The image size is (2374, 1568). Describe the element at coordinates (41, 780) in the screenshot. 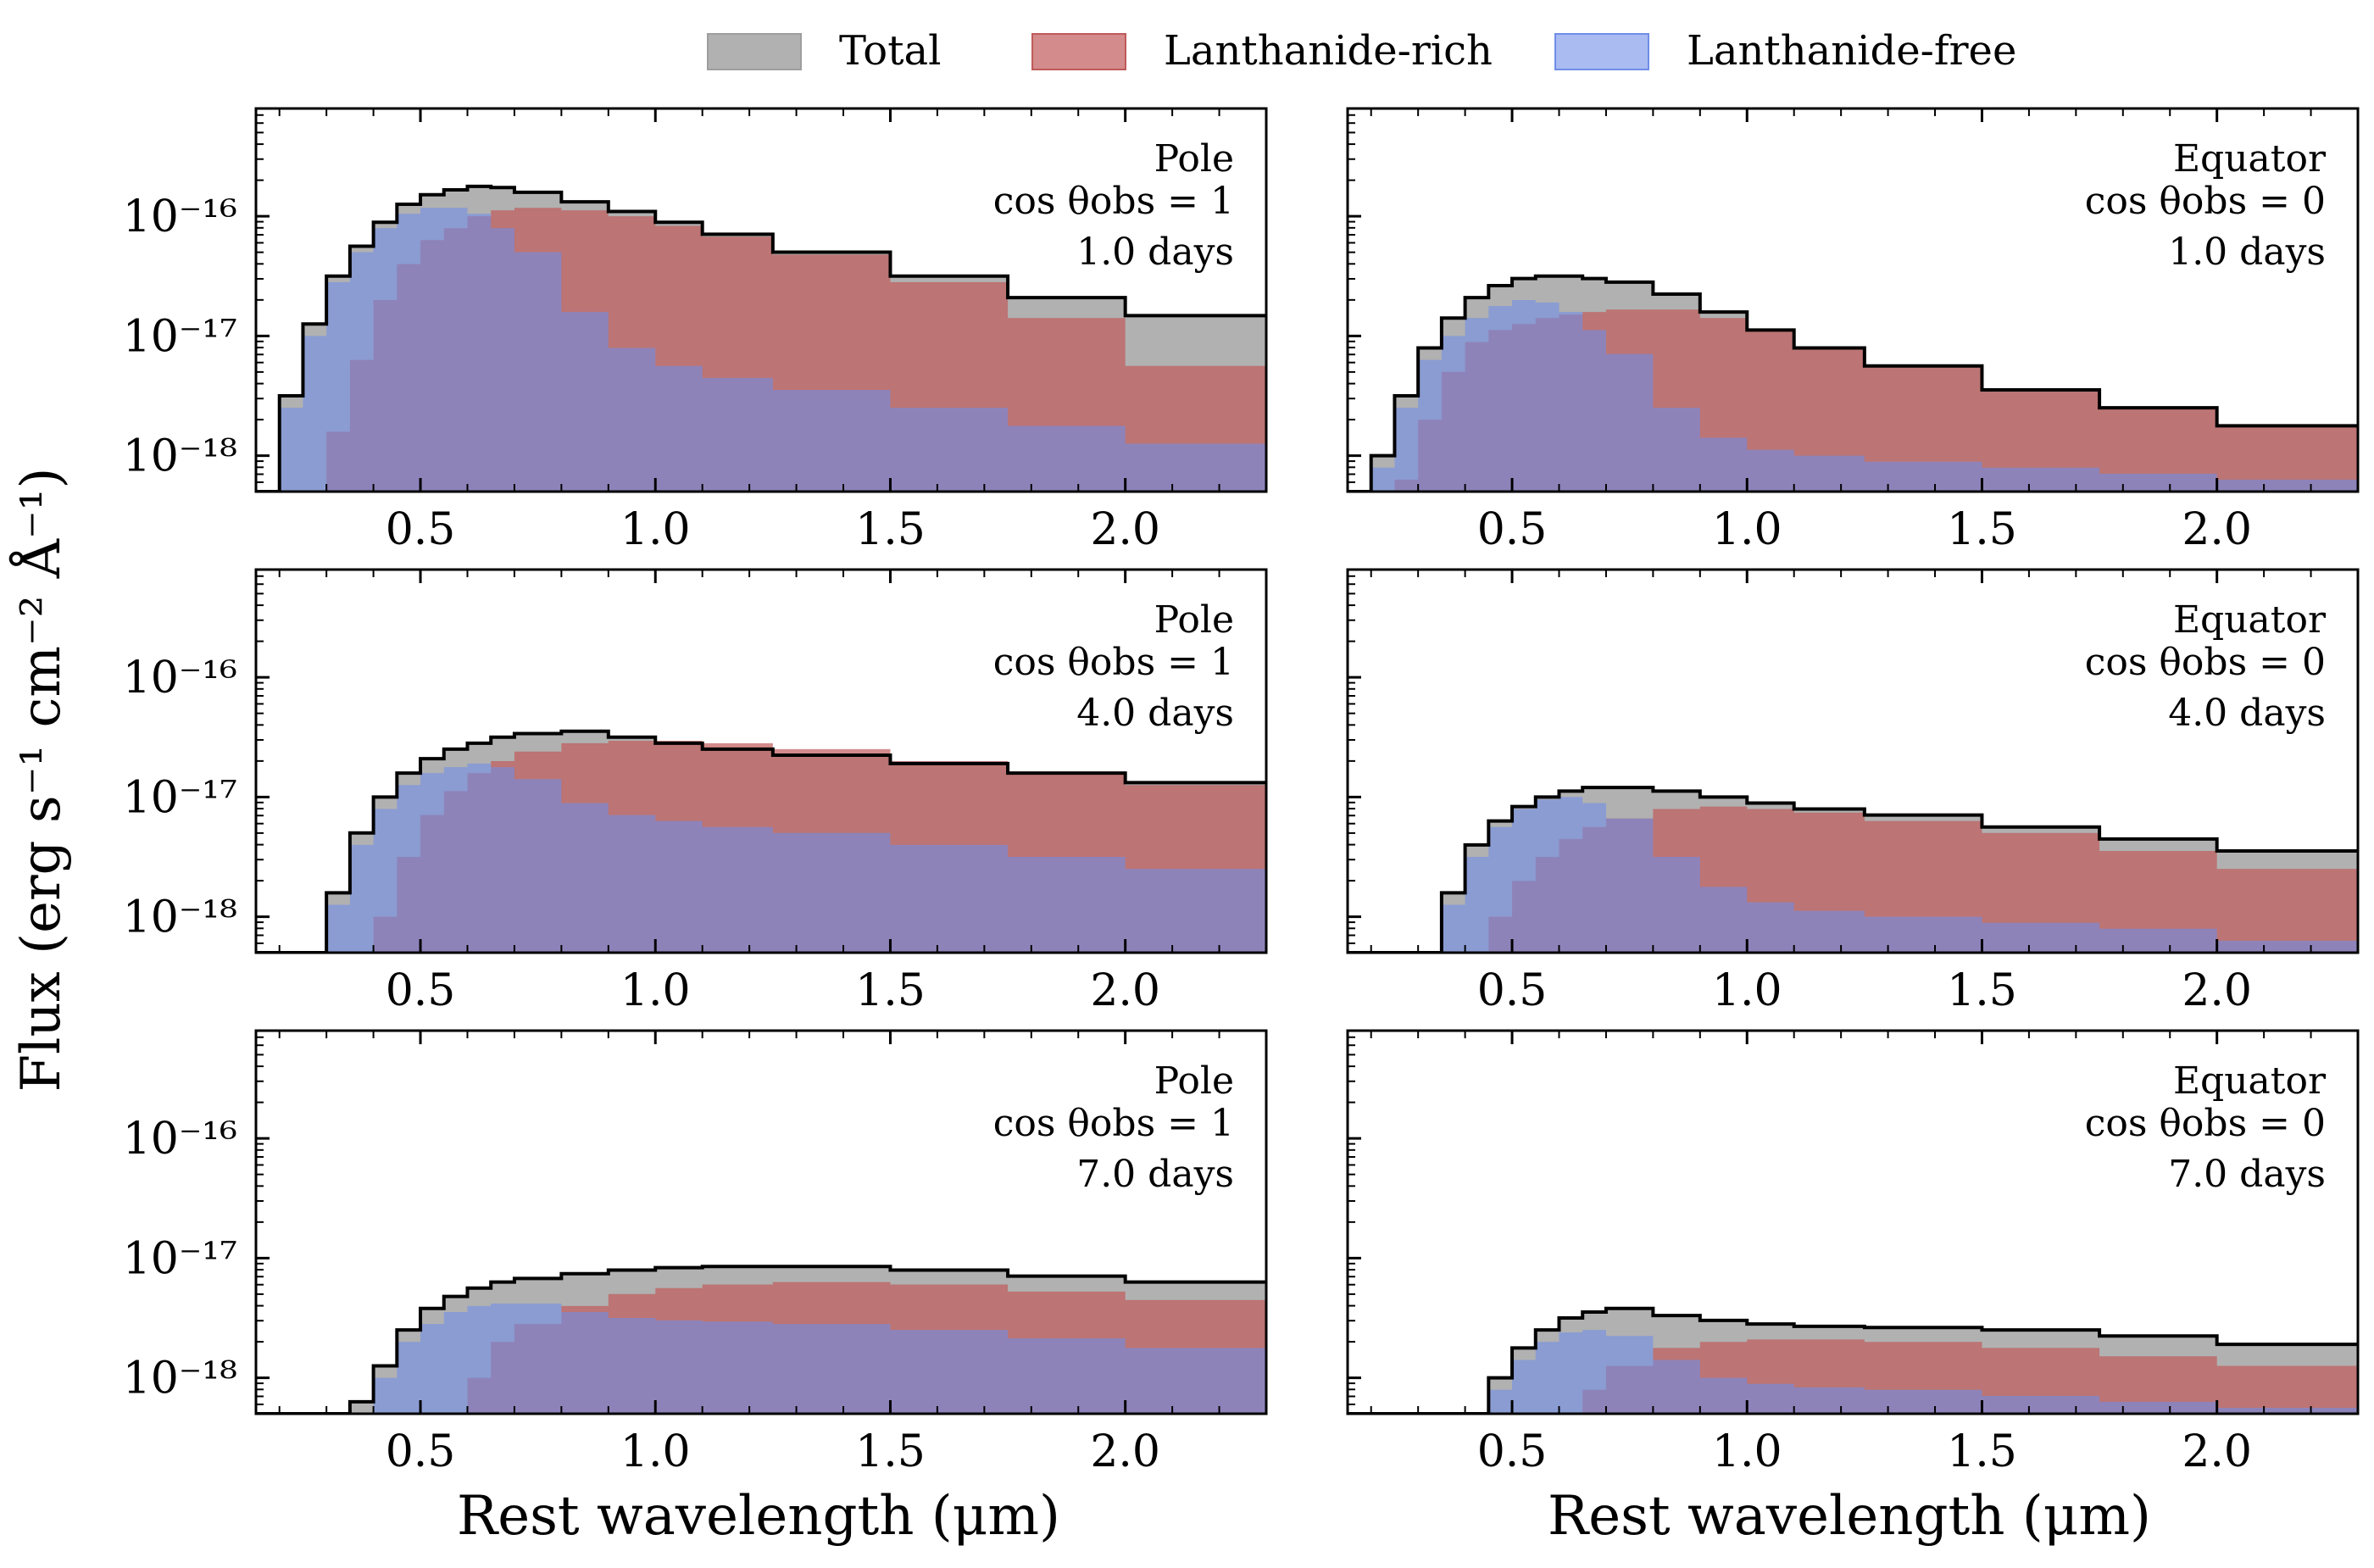

I see `y-axis-label: Flux (erg s⁻¹ cm⁻² Å⁻¹)` at that location.